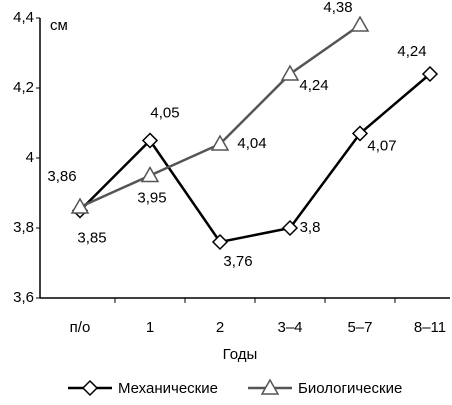  Describe the element at coordinates (350, 388) in the screenshot. I see `legend-label: Биологические` at that location.